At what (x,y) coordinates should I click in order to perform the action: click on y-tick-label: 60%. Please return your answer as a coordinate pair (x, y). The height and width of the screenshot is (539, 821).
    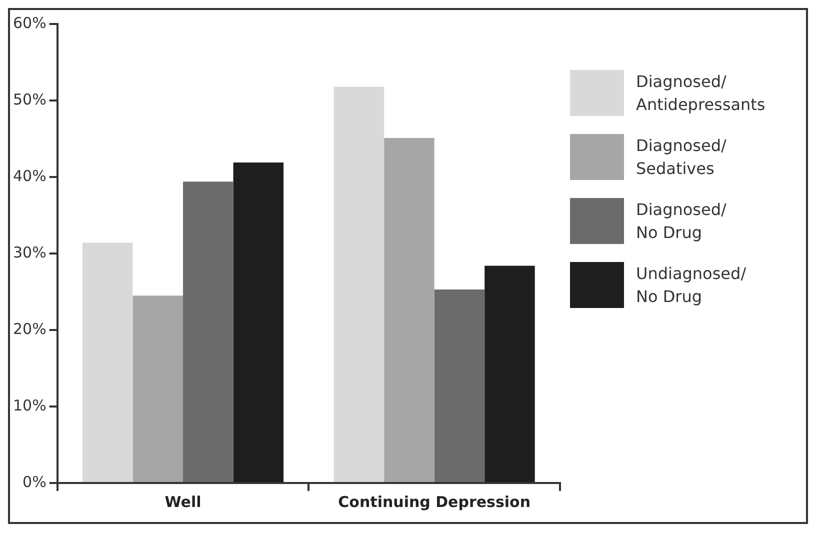
    Looking at the image, I should click on (29, 23).